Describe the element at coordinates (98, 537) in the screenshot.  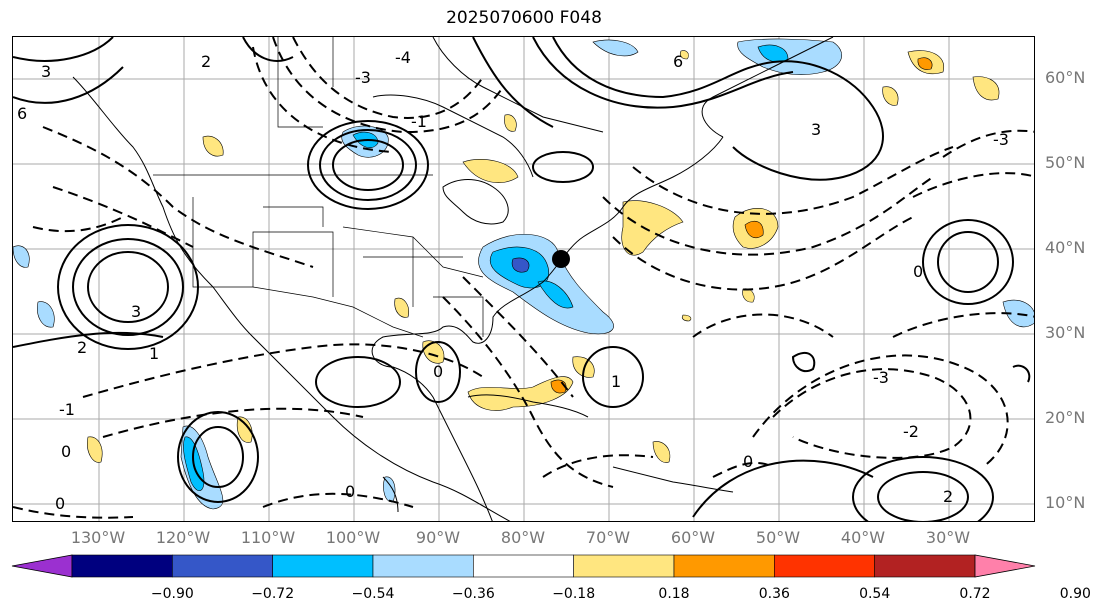
I see `lon-label: 130°W` at that location.